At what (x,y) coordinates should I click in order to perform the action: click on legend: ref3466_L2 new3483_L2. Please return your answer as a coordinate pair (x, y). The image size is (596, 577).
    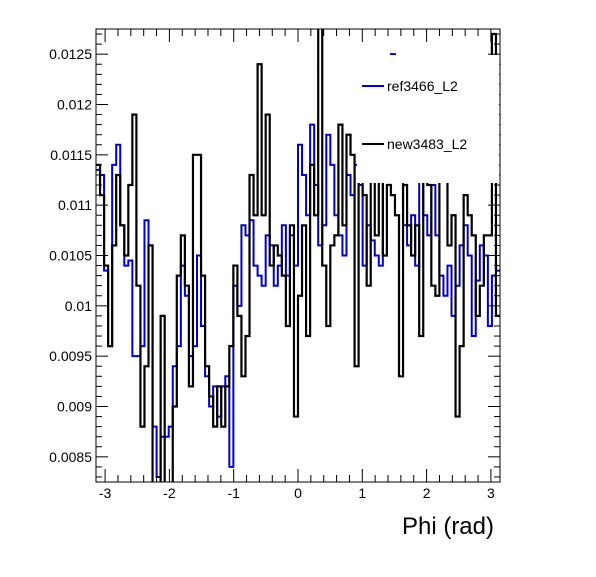
    Looking at the image, I should click on (428, 119).